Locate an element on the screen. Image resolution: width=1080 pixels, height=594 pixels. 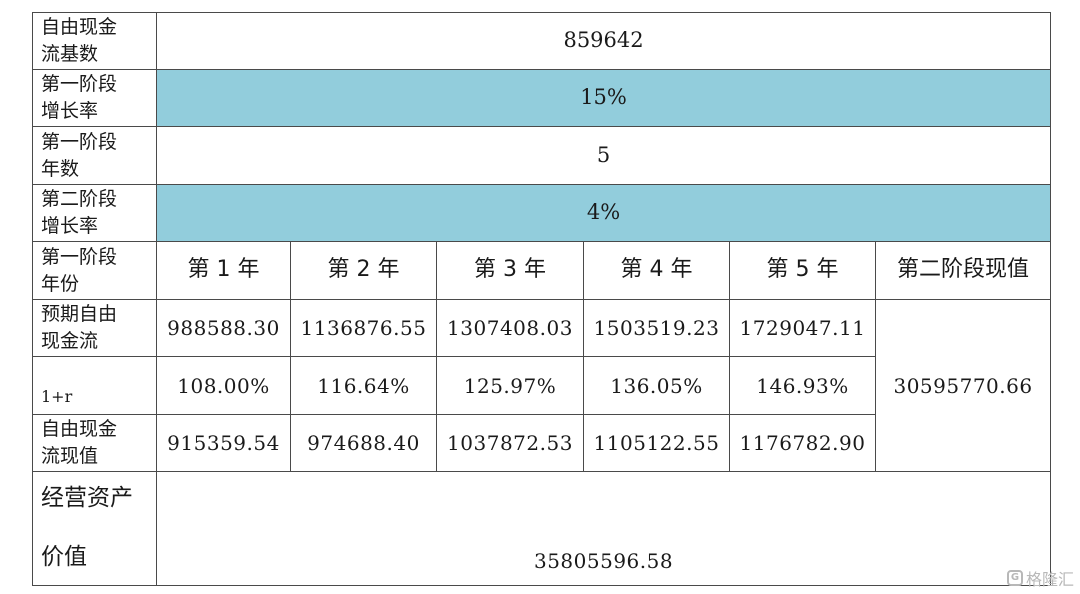
watermark: G 格隆汇 is located at coordinates (1040, 578).